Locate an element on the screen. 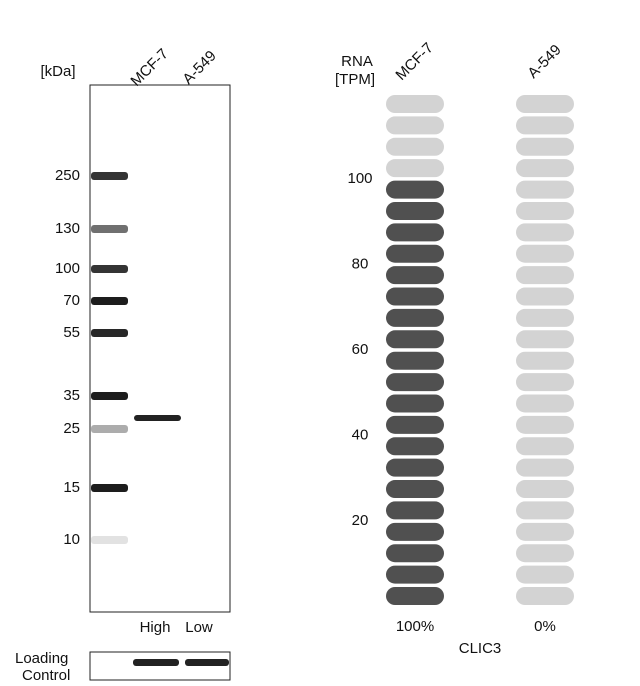 The width and height of the screenshot is (640, 686). axis-title: RNA is located at coordinates (357, 61).